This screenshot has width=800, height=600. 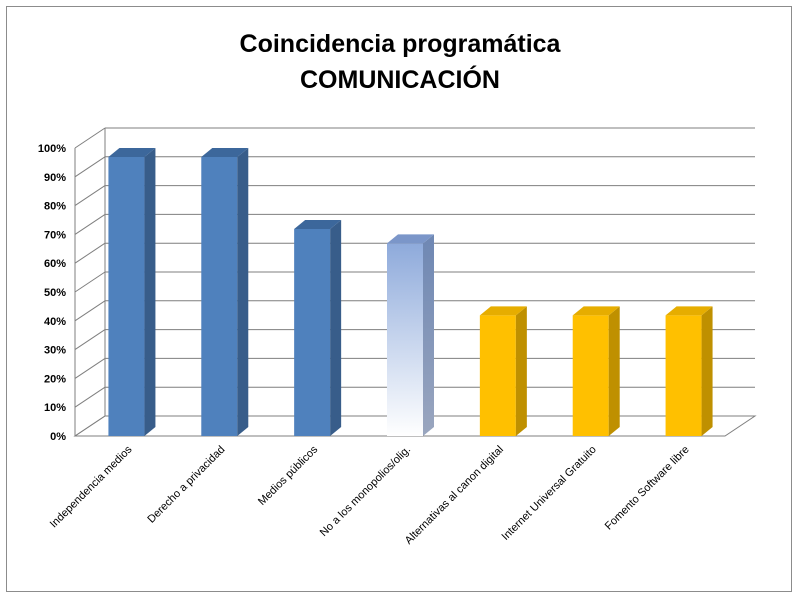 I want to click on y-tick-label: 20%, so click(x=55, y=379).